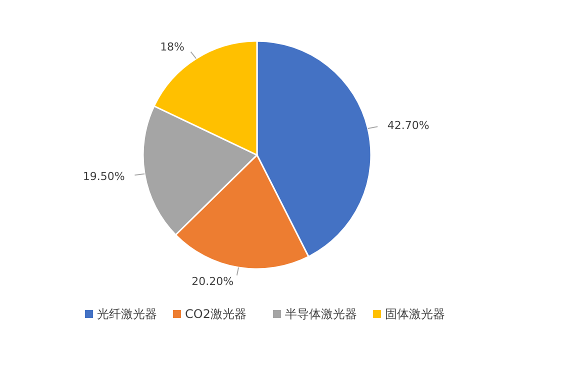 This screenshot has height=377, width=581. Describe the element at coordinates (172, 47) in the screenshot. I see `data-label: 18%` at that location.